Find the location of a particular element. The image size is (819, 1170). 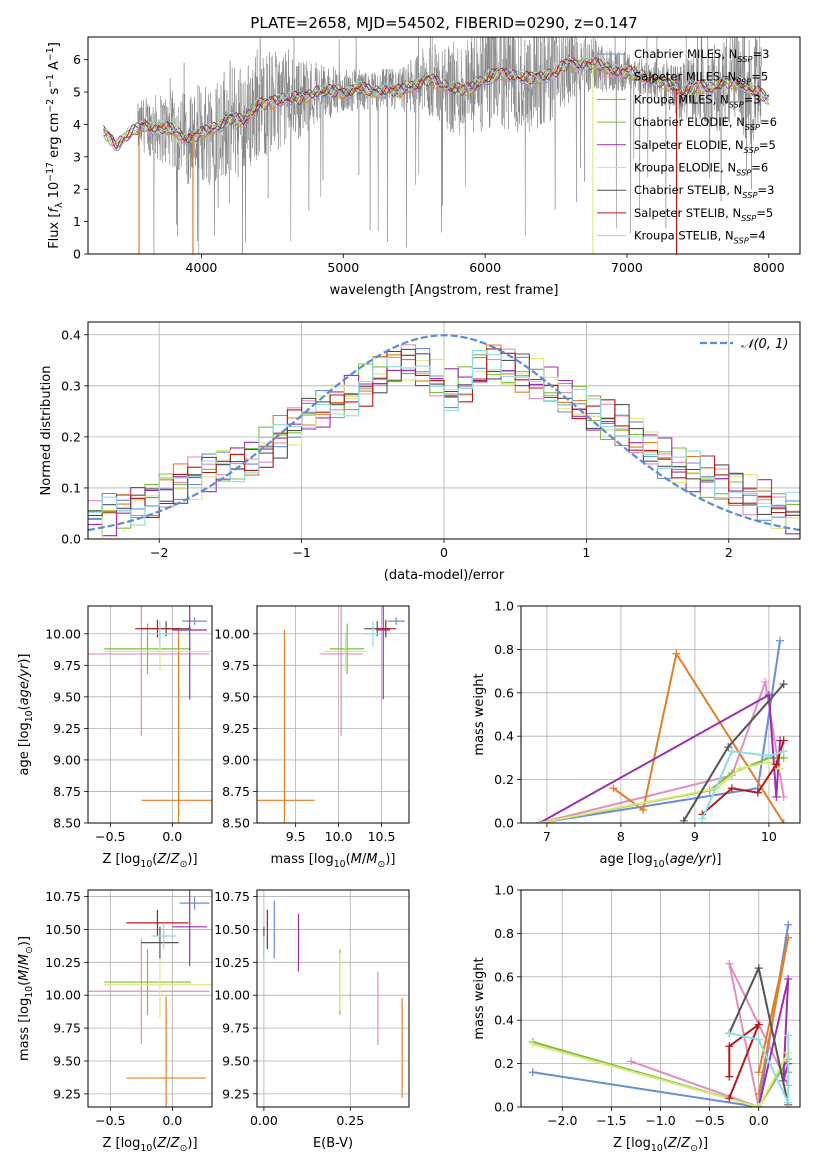

label-part: wavelength [Angstrom, rest frame] is located at coordinates (444, 290).